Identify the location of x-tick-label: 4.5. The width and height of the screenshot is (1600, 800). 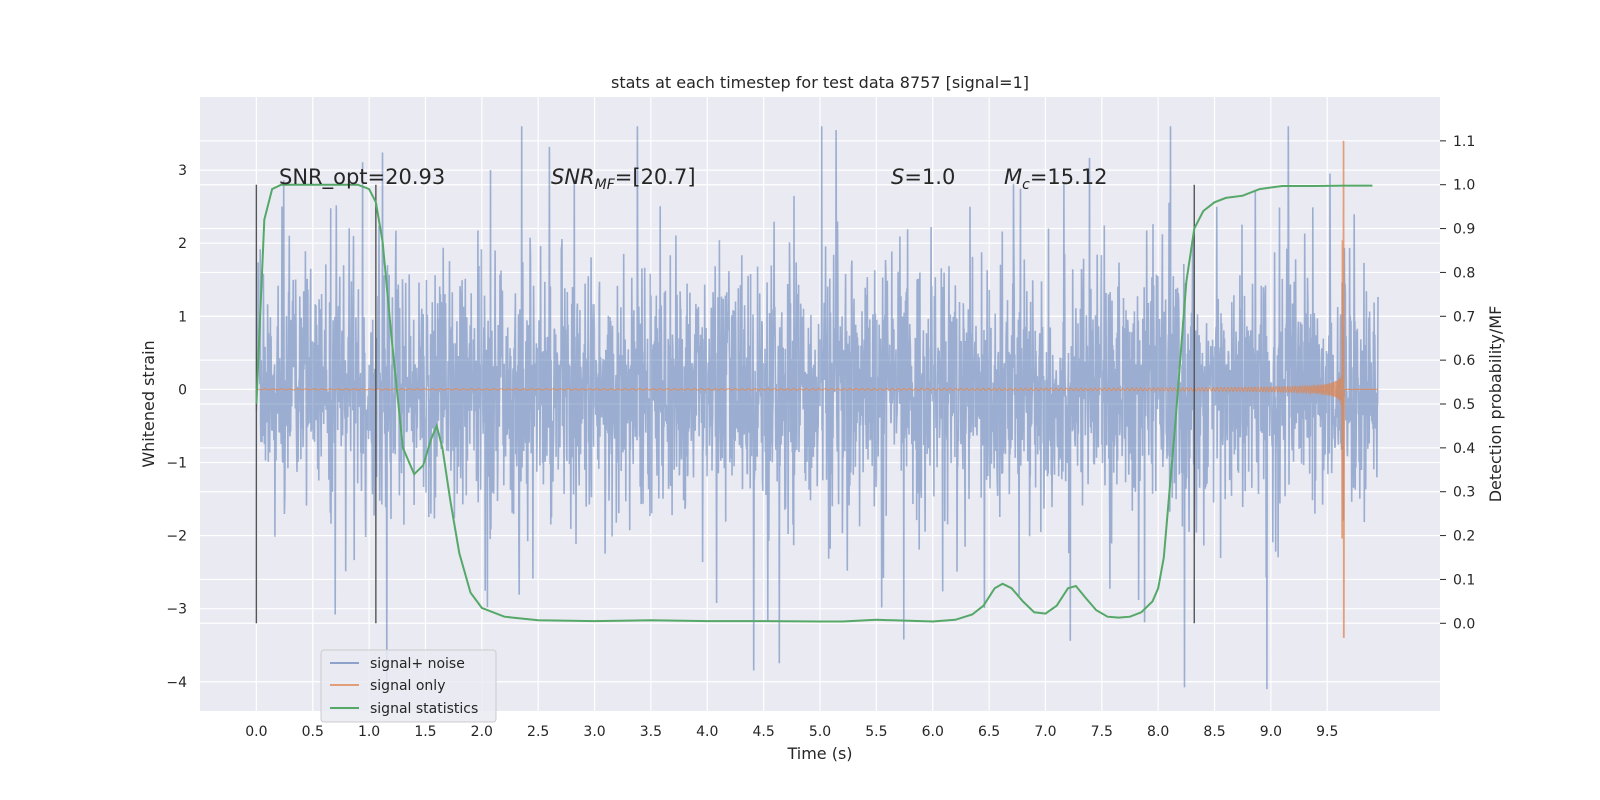
(764, 732).